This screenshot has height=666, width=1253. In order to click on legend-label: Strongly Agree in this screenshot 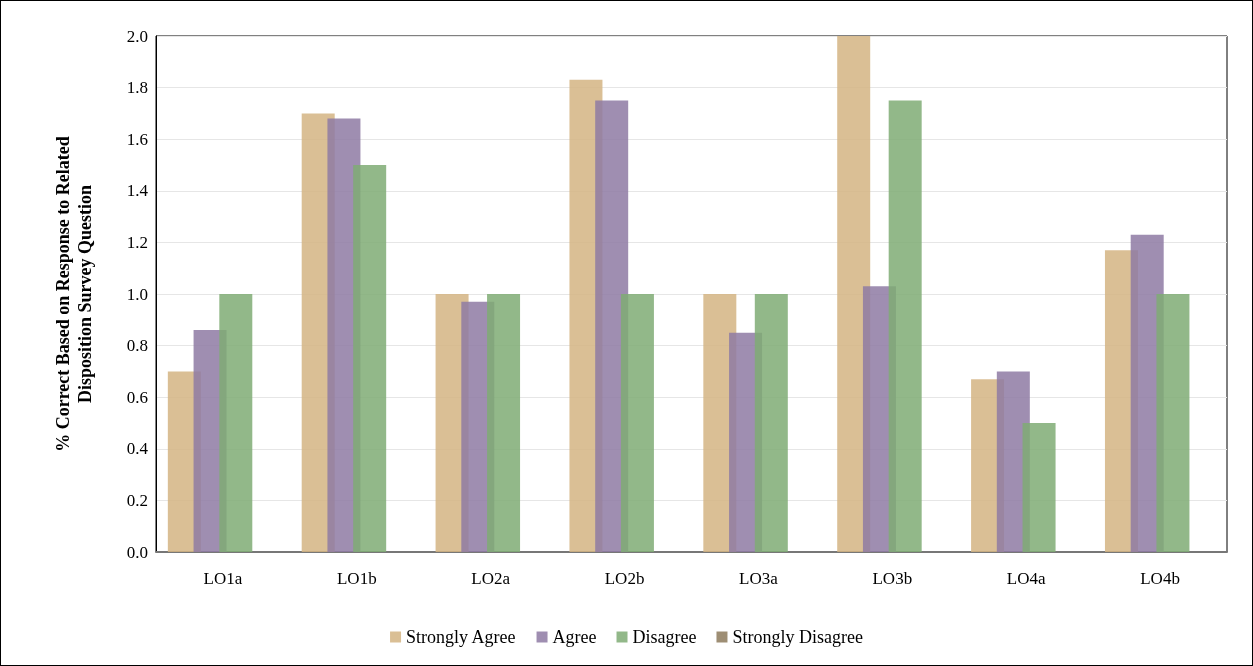, I will do `click(461, 637)`.